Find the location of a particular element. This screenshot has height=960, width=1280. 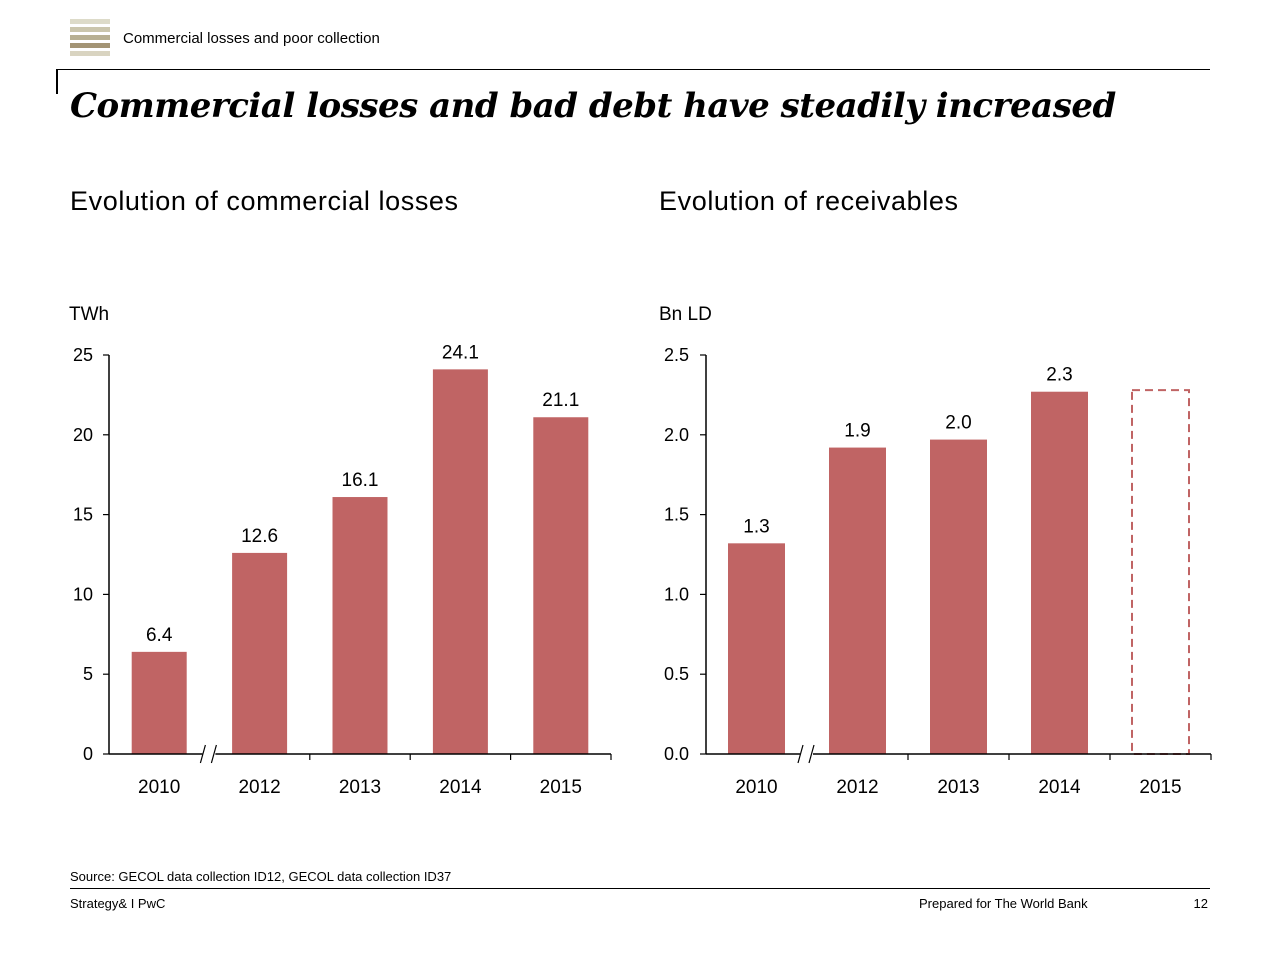

data-label: 21.1 is located at coordinates (560, 400).